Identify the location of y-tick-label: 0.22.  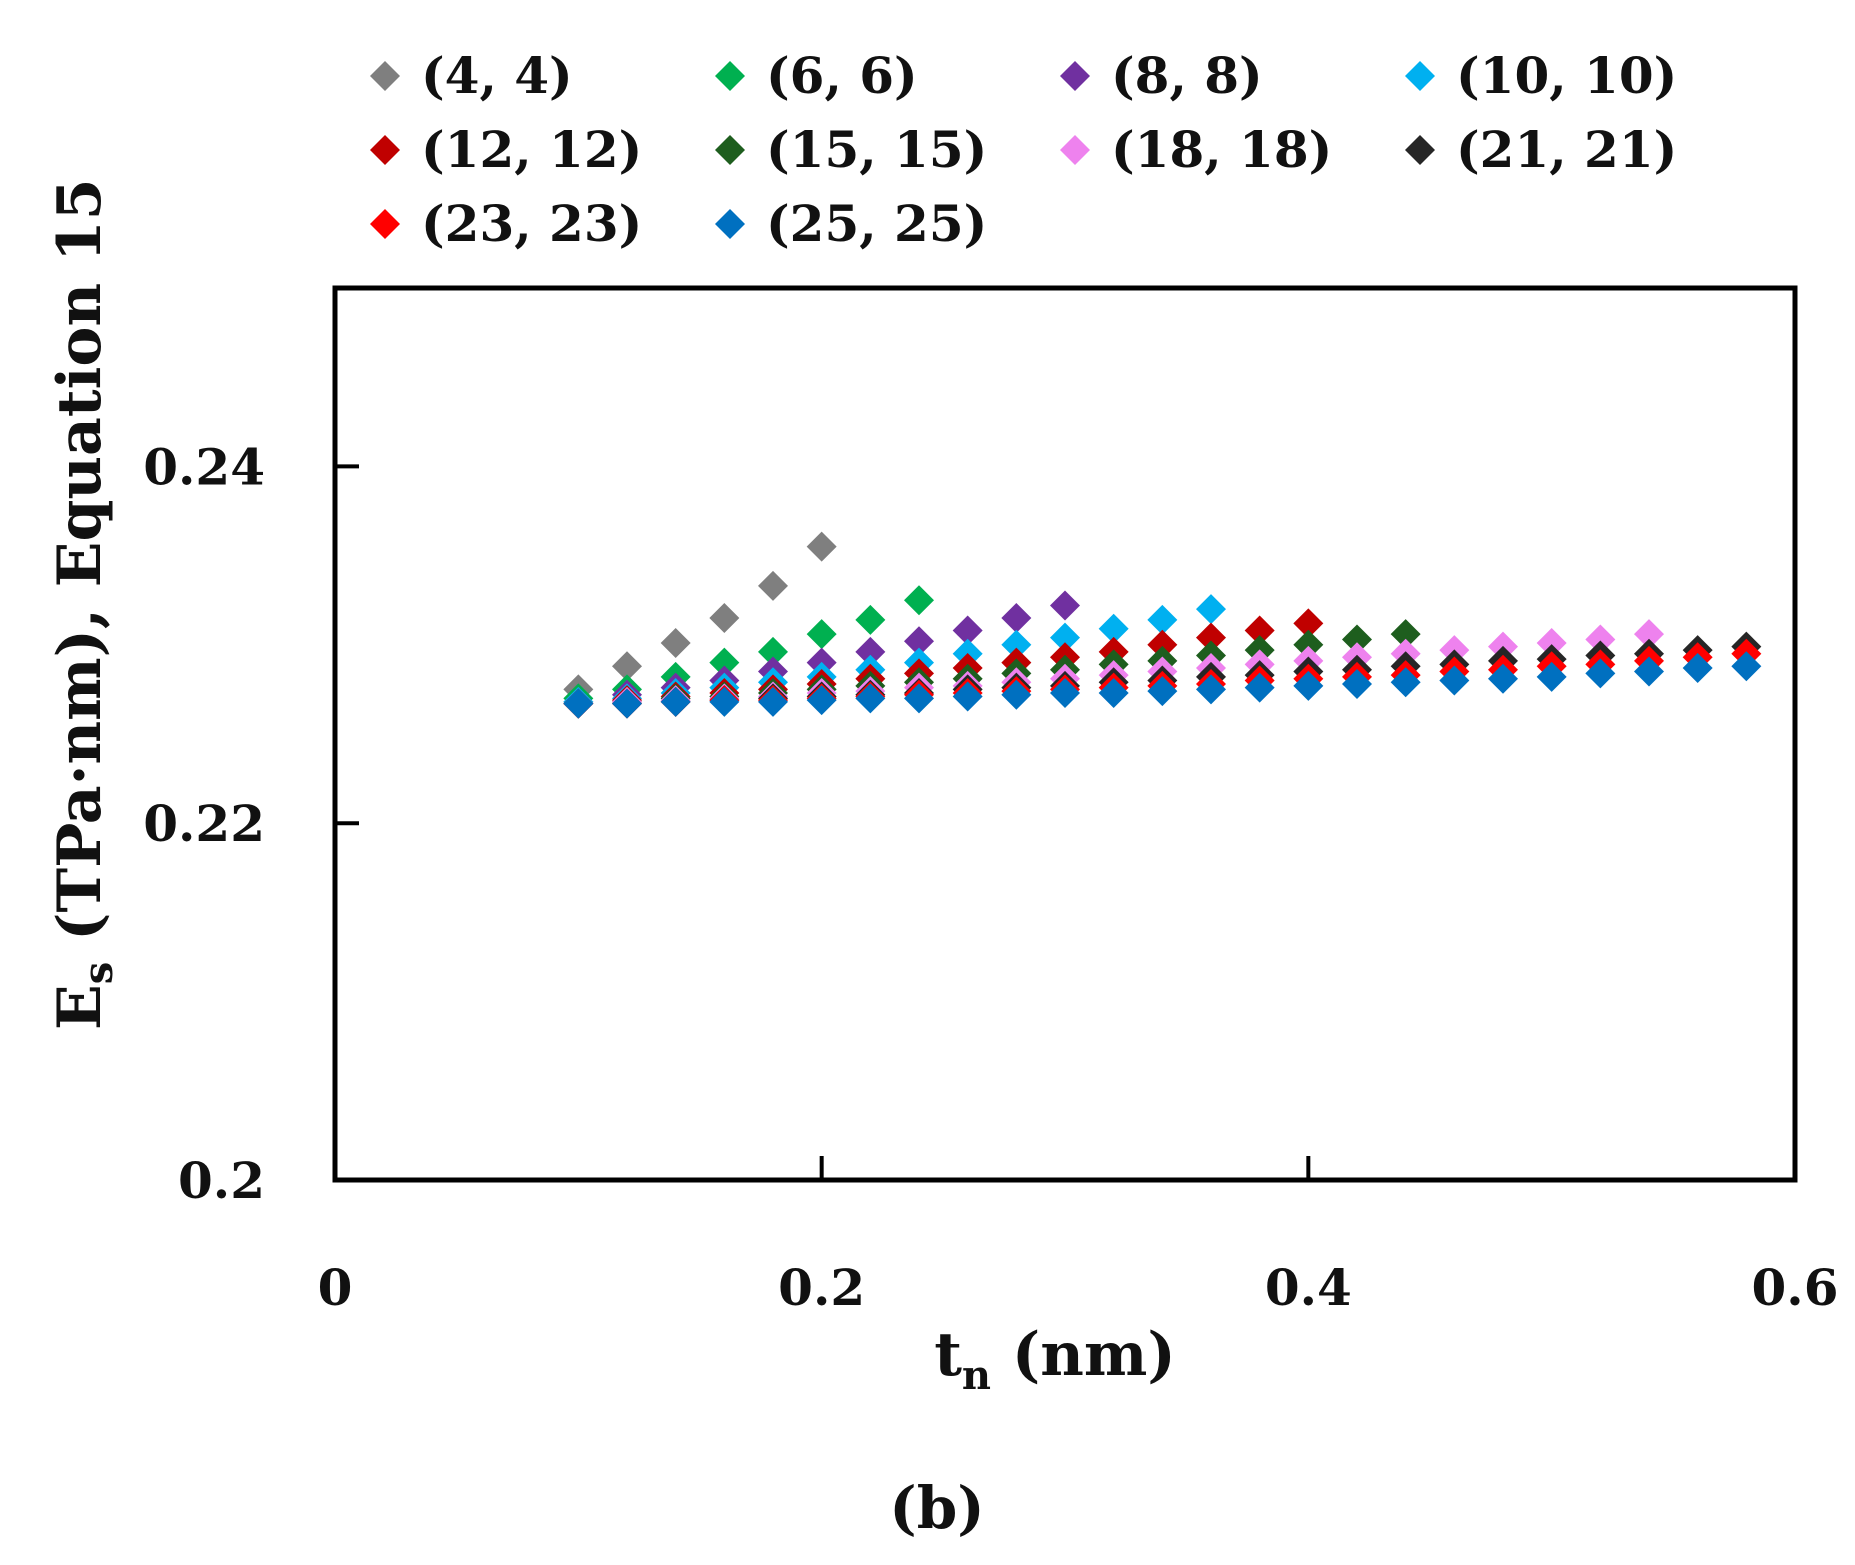
(204, 823).